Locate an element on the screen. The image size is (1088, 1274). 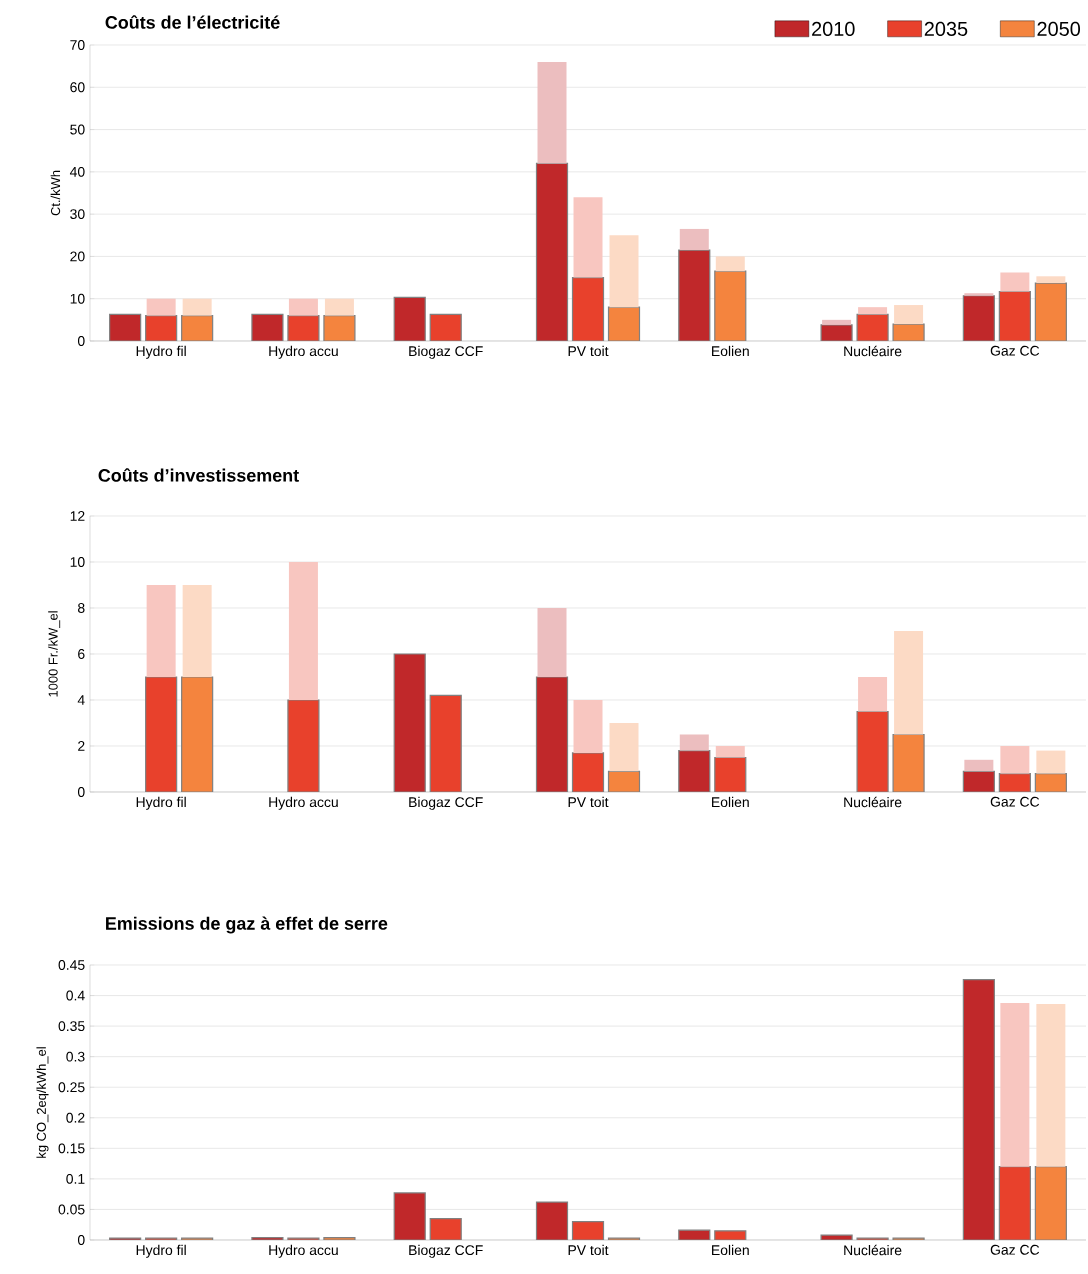
y-tick-label: 0.2 is located at coordinates (75, 1117).